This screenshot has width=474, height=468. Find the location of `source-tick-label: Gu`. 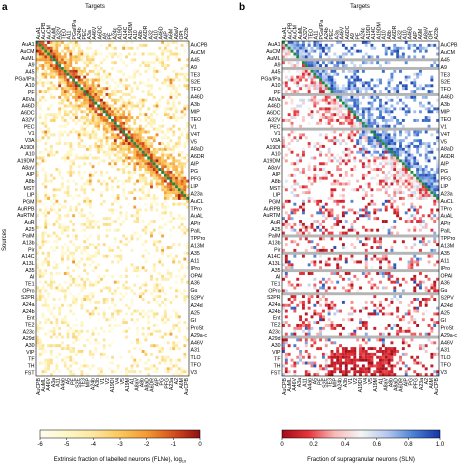

source-tick-label: Gu is located at coordinates (194, 291).